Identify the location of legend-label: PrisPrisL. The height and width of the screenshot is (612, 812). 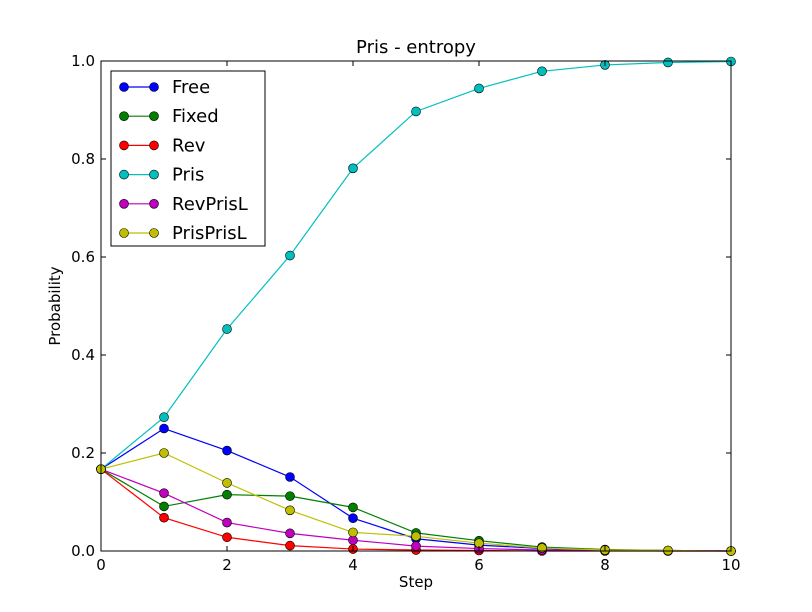
(209, 233).